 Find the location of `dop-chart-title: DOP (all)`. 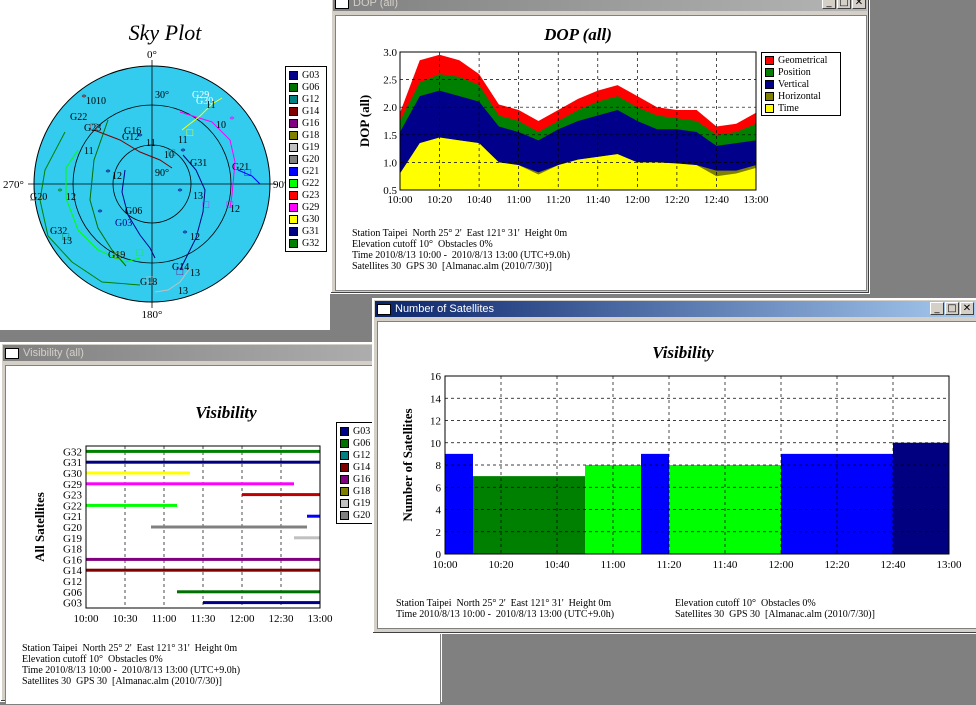

dop-chart-title: DOP (all) is located at coordinates (577, 34).